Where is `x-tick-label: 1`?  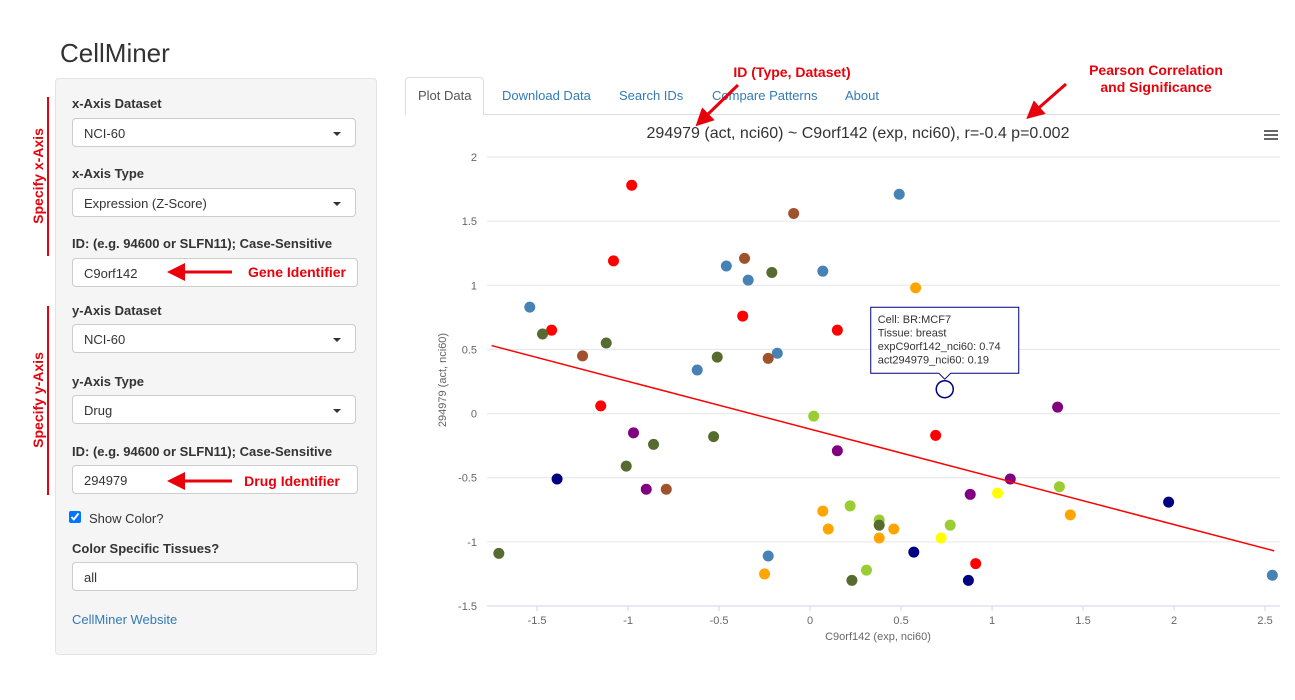 x-tick-label: 1 is located at coordinates (992, 621).